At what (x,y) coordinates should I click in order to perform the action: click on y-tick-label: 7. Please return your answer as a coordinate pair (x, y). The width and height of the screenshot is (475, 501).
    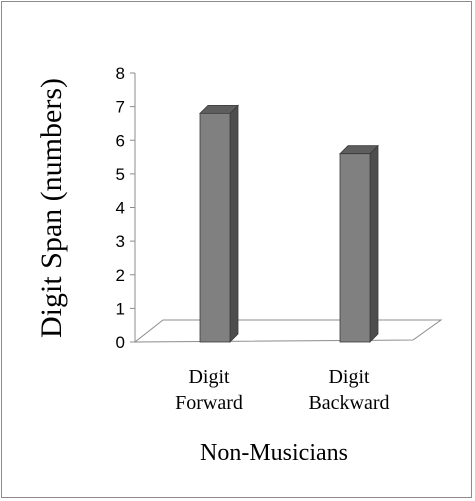
    Looking at the image, I should click on (120, 107).